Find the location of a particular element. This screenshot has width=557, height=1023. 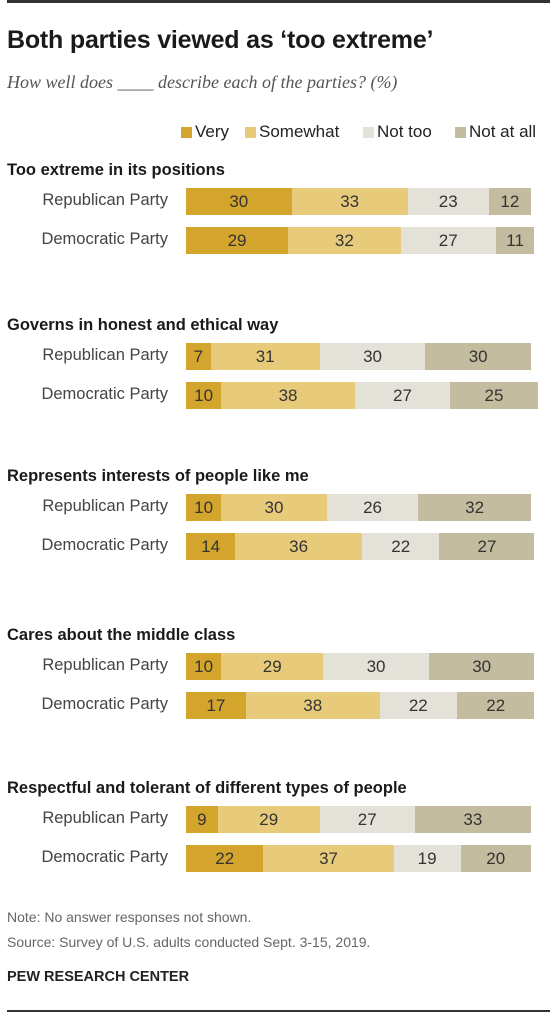

data-label: 37 is located at coordinates (329, 858).